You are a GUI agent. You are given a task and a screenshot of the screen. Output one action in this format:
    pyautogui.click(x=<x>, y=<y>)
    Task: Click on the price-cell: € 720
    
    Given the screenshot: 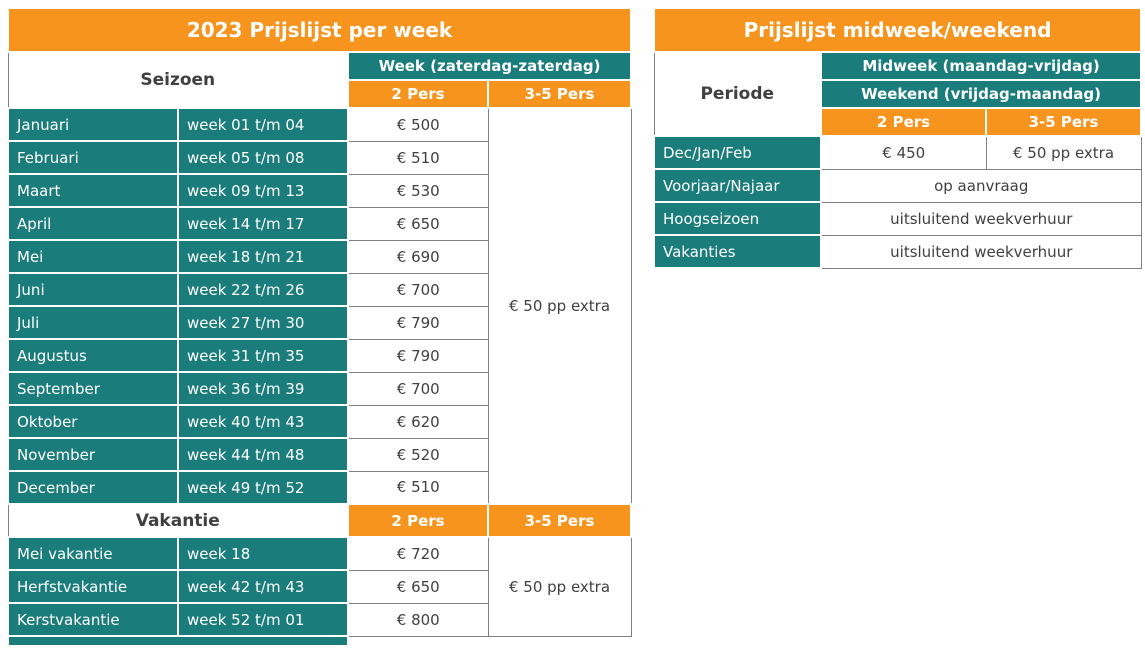 What is the action you would take?
    pyautogui.click(x=418, y=553)
    